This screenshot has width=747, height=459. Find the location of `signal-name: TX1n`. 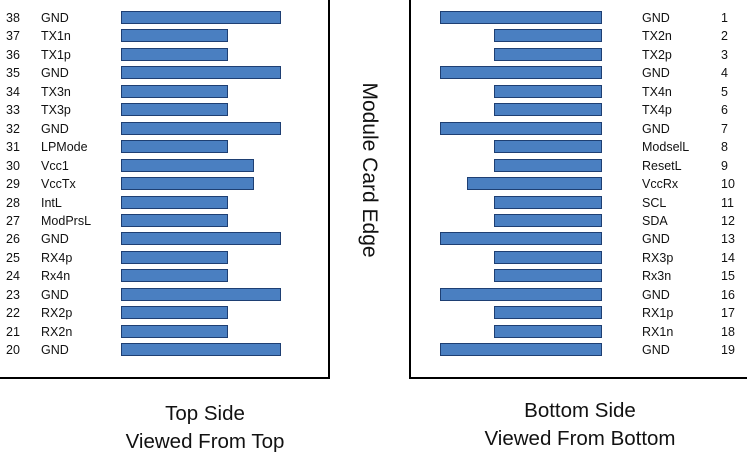

signal-name: TX1n is located at coordinates (56, 36).